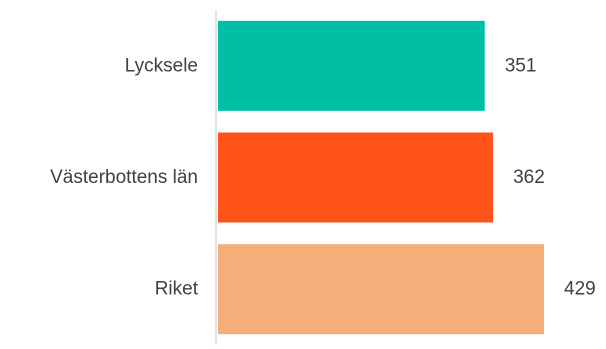  What do you see at coordinates (550, 177) in the screenshot?
I see `value-labels-group: 351 362 429` at bounding box center [550, 177].